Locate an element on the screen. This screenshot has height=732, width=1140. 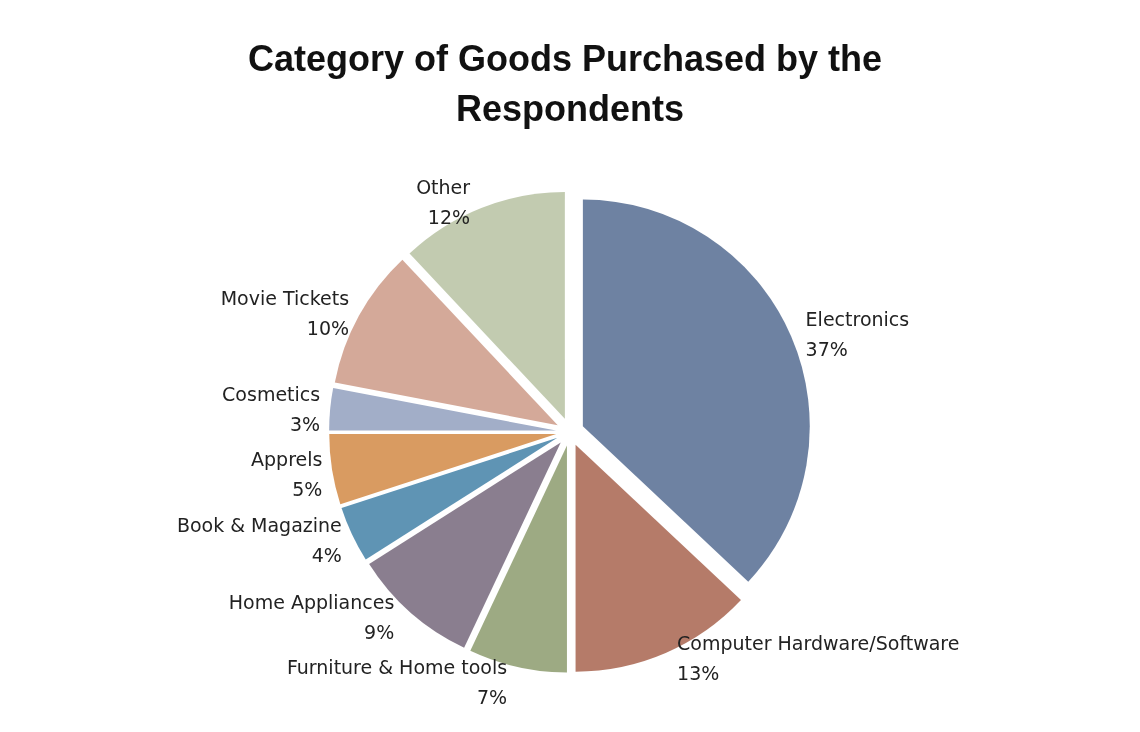
data-label: 3% is located at coordinates (305, 423).